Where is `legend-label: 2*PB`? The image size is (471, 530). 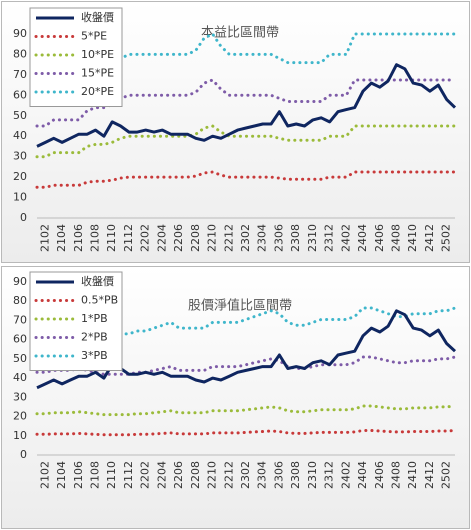
legend-label: 2*PB is located at coordinates (94, 337).